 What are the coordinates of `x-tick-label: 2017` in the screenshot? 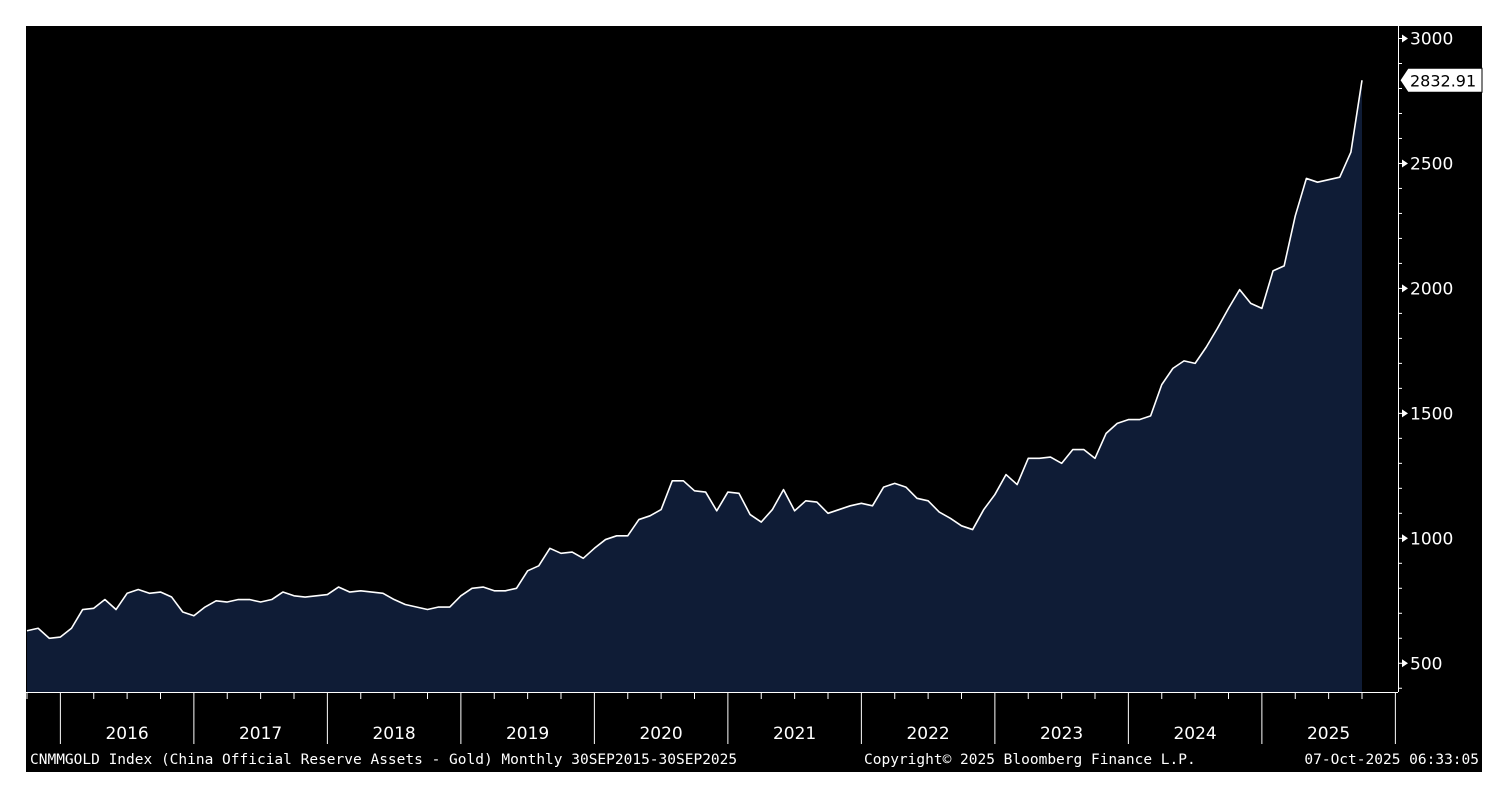 It's located at (260, 734).